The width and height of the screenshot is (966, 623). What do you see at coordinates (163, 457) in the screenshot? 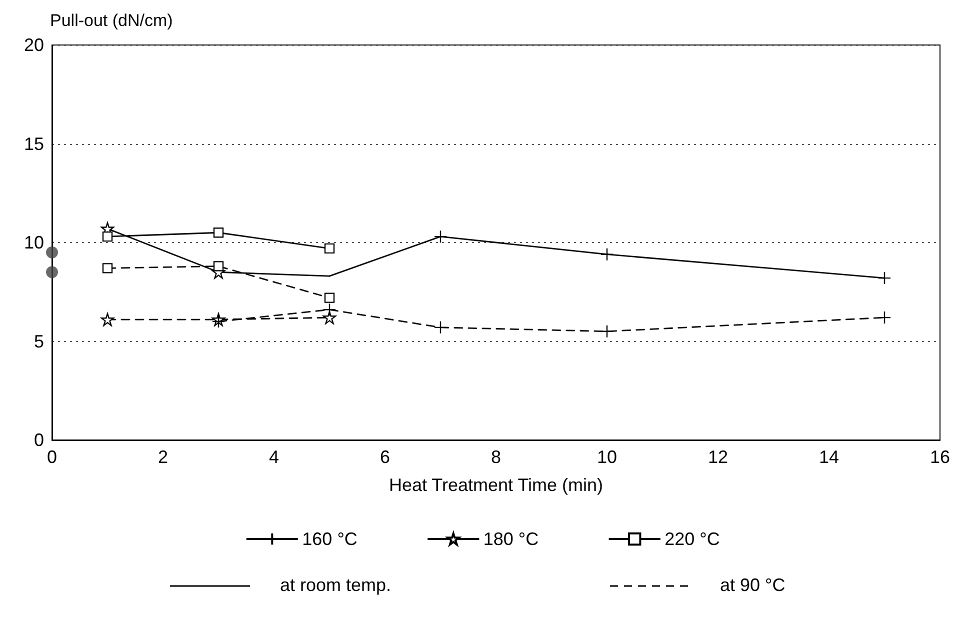
I see `x-tick-label: 2` at bounding box center [163, 457].